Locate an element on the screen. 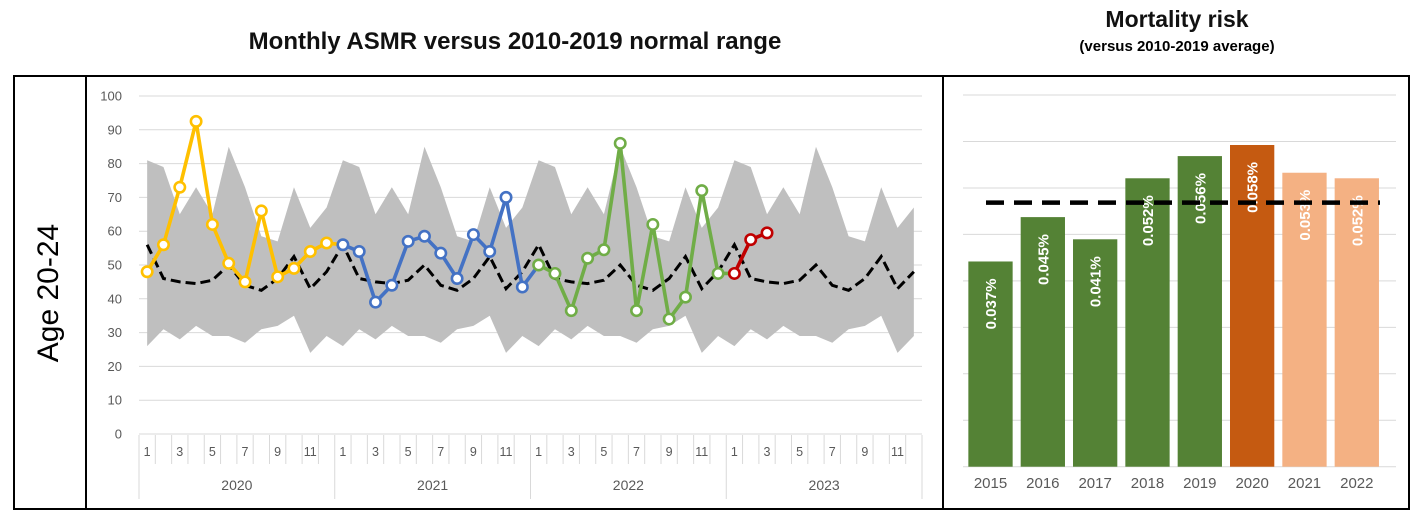 Image resolution: width=1413 pixels, height=521 pixels. age-group-cell: Age 20-24 is located at coordinates (49, 292).